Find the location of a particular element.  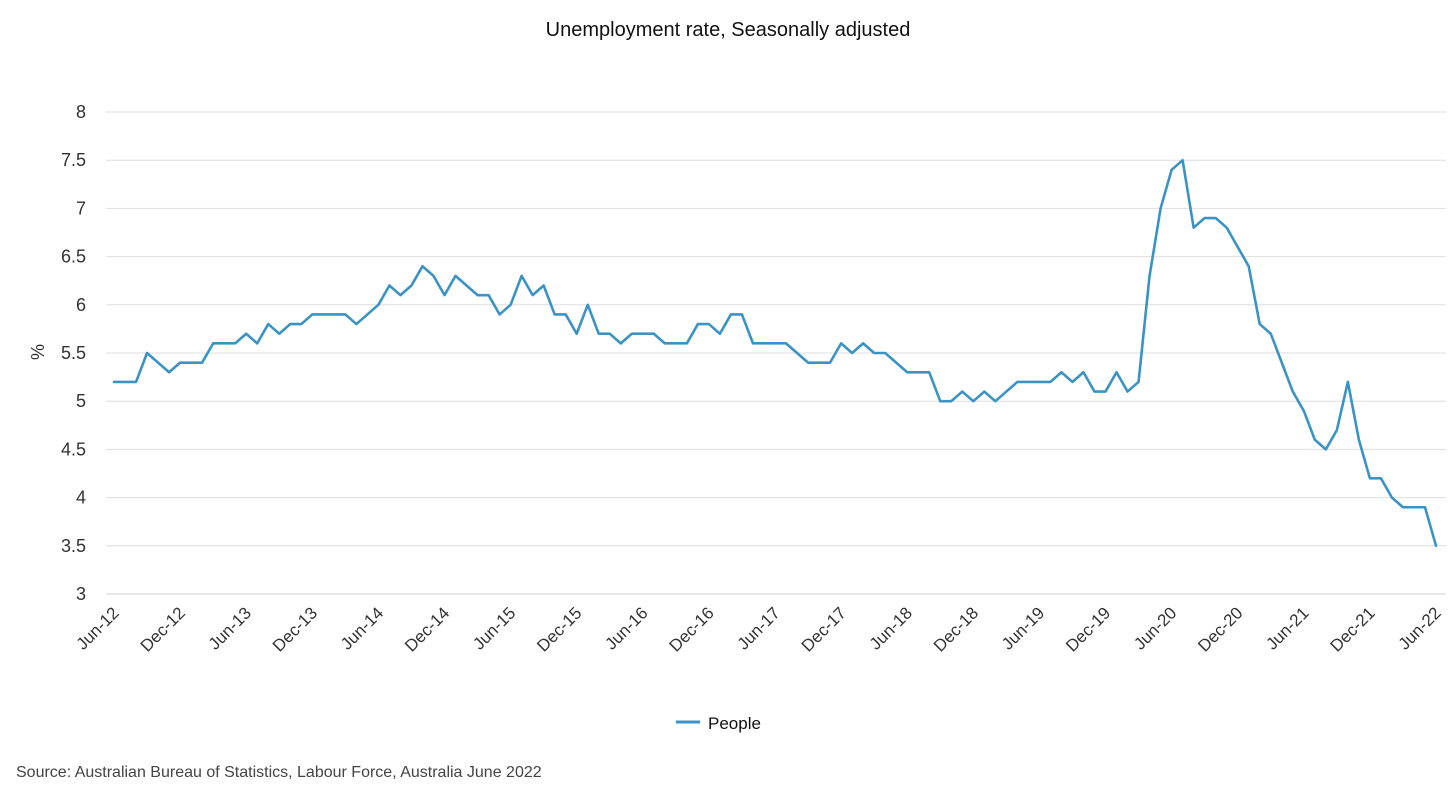

y-tick-label: 7 is located at coordinates (81, 208).